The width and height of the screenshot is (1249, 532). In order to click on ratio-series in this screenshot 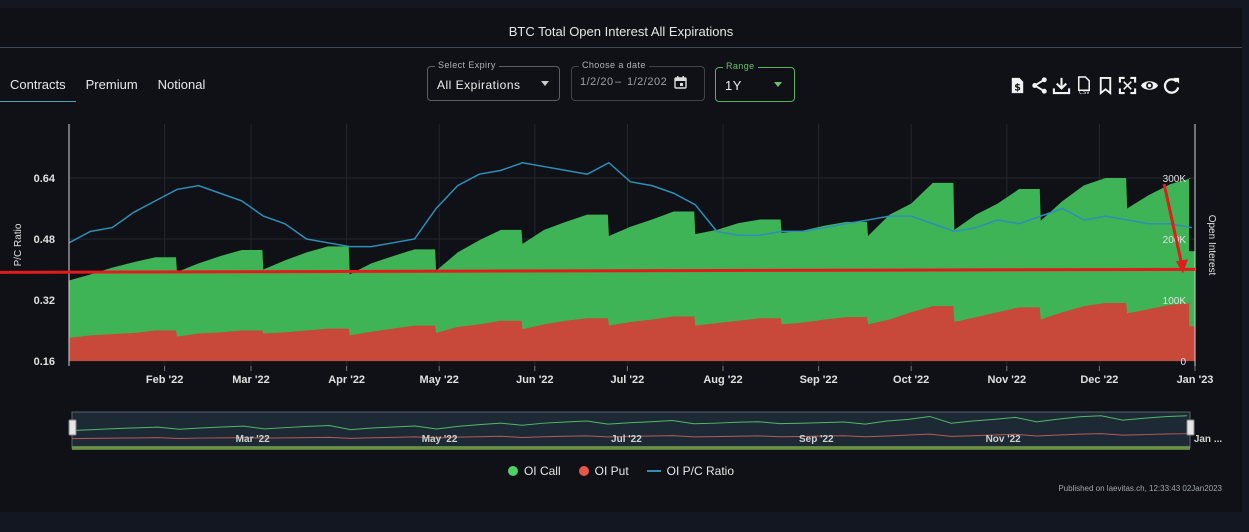, I will do `click(630, 204)`.